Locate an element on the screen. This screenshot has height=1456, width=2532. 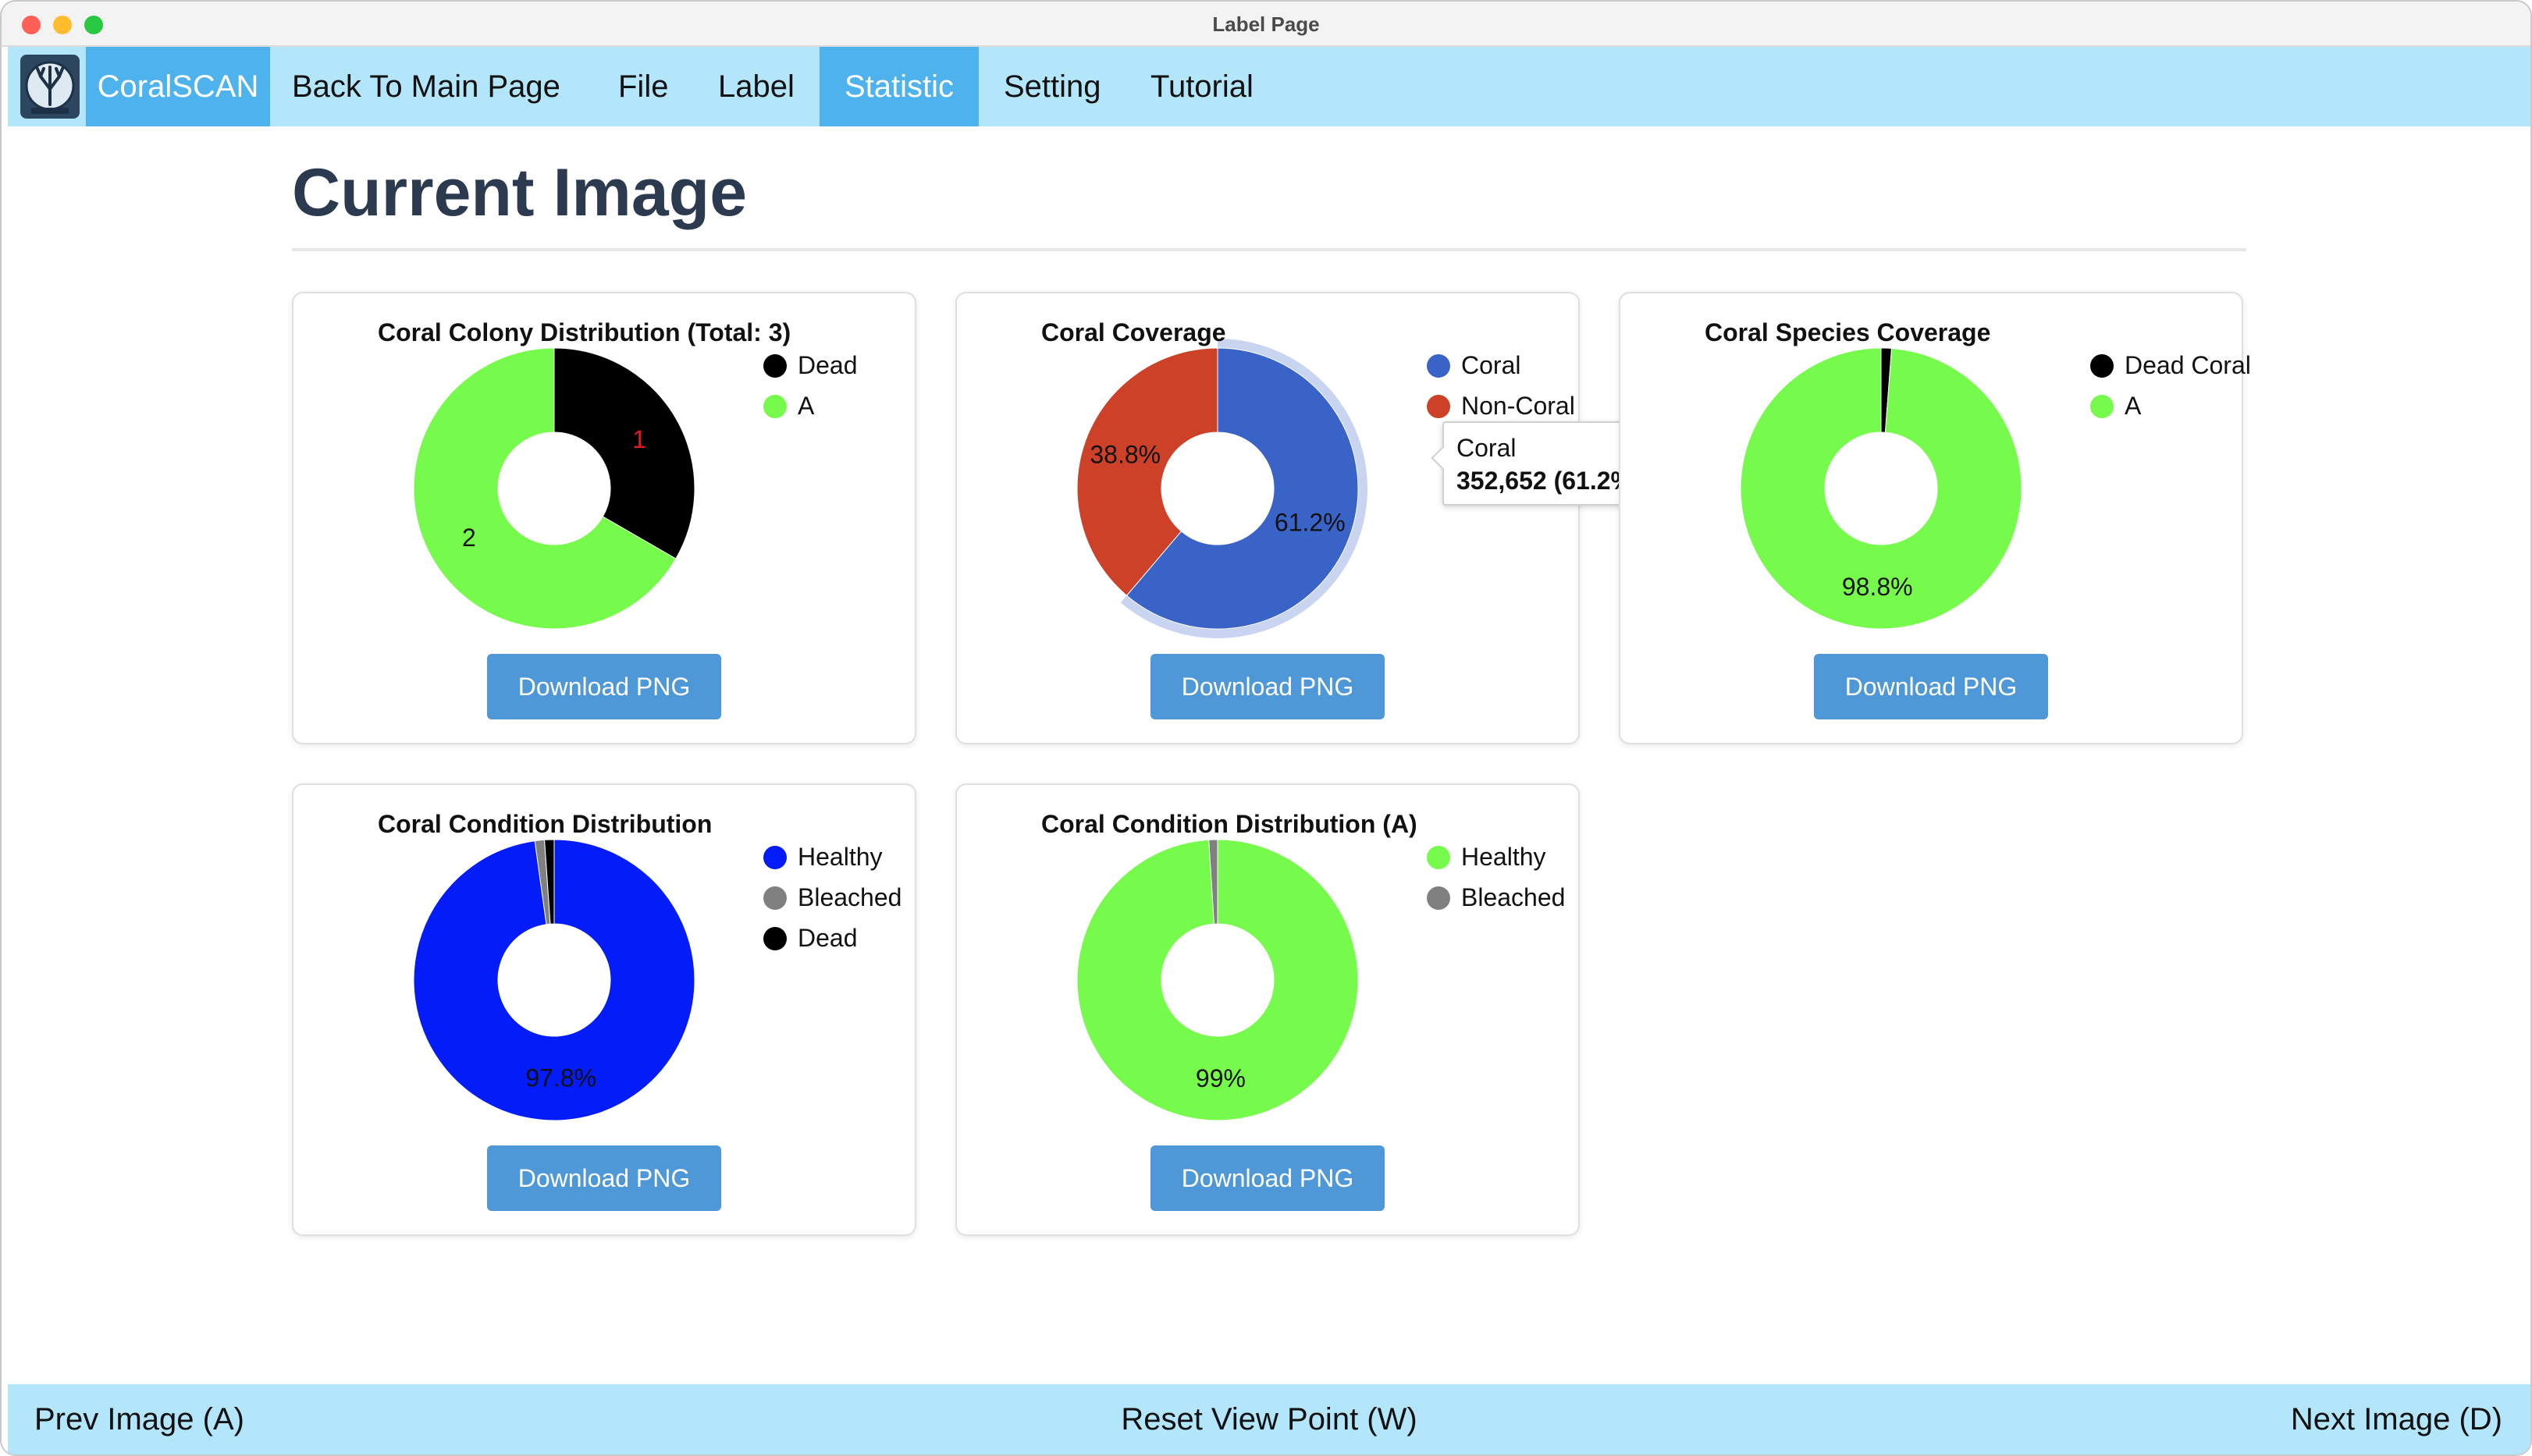
chart-title: Coral Colony Distribution (Total: 3) is located at coordinates (584, 332).